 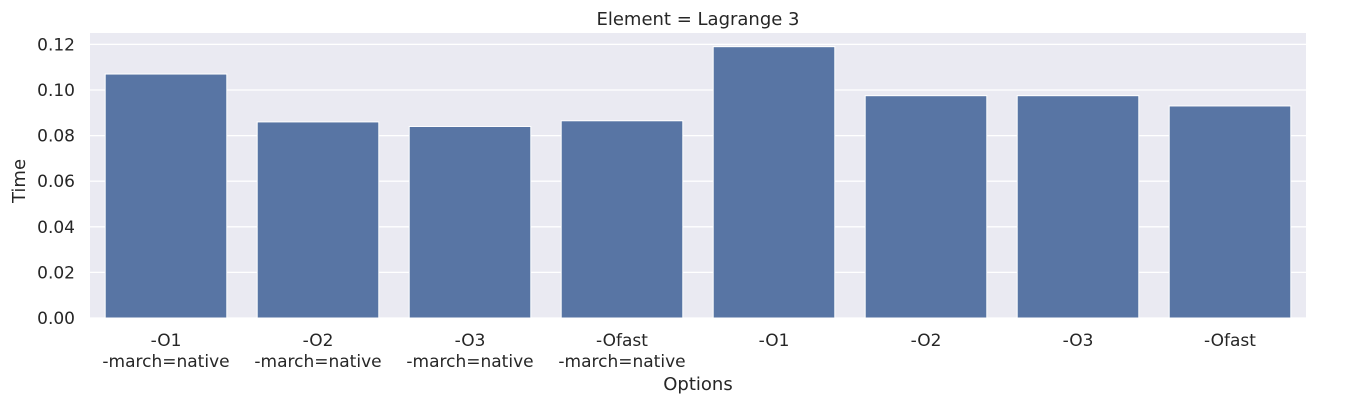 I want to click on y-tick-labels: 0.00 0.02 0.04 0.06 0.08 0.10 0.12, so click(x=56, y=182).